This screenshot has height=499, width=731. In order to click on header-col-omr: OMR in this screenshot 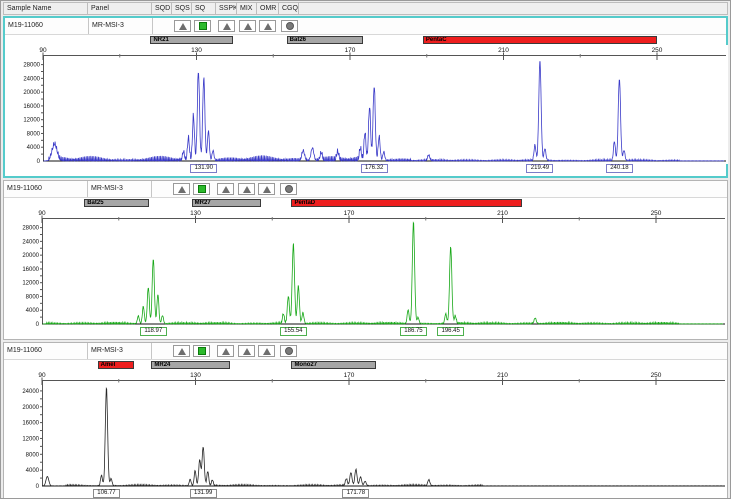, I will do `click(268, 8)`.